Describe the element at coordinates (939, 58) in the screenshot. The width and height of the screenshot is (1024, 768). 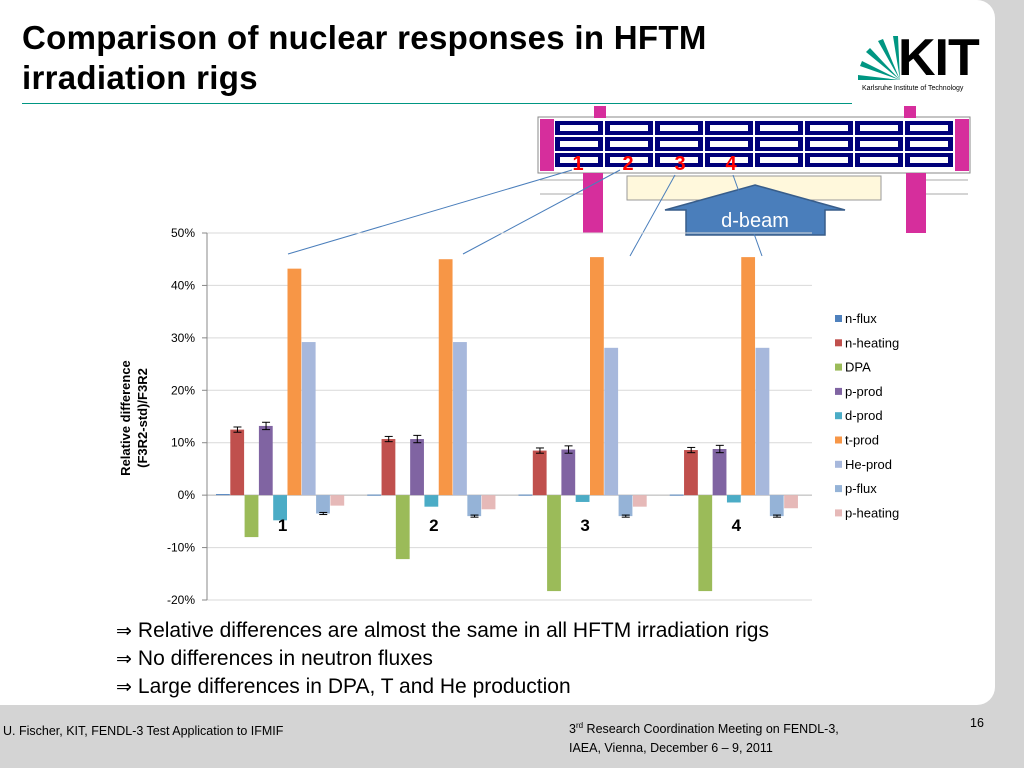
I see `kit-logo-text: KIT` at that location.